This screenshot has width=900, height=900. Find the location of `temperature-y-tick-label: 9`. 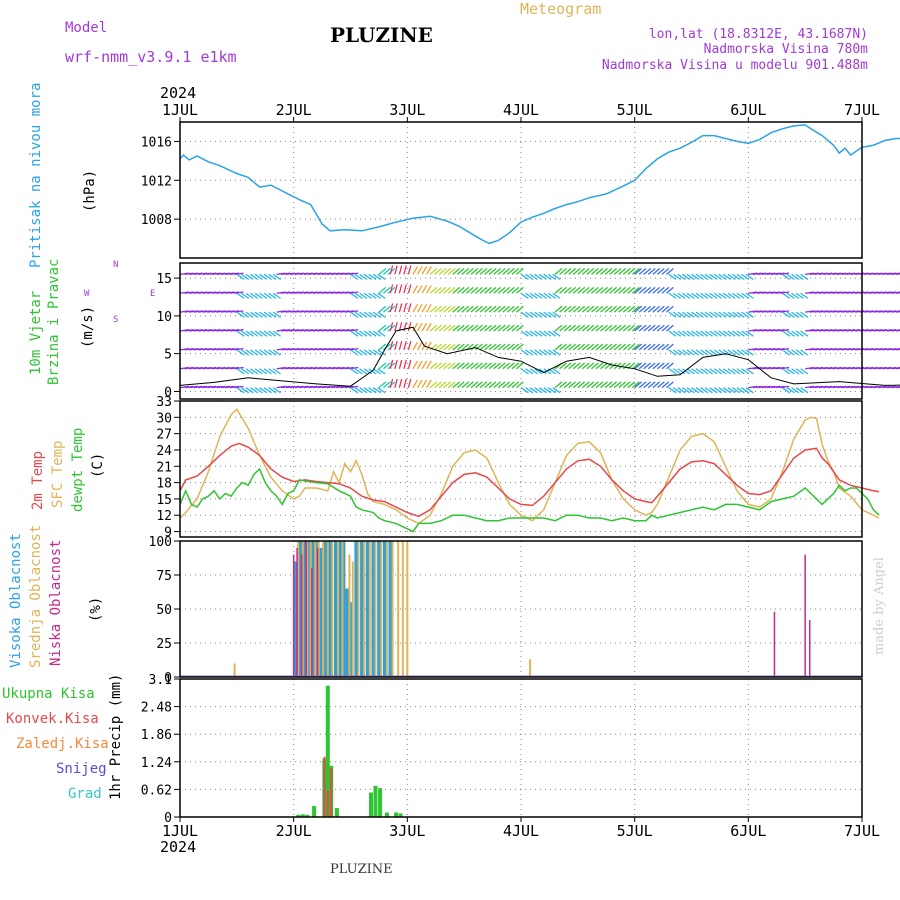

temperature-y-tick-label: 9 is located at coordinates (168, 533).